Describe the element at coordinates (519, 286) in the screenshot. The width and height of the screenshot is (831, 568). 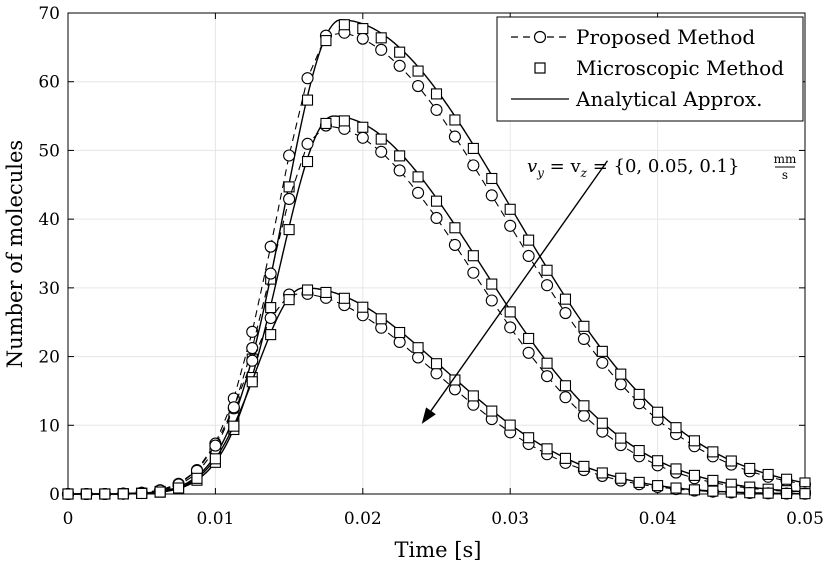
I see `annotation-arrow` at that location.